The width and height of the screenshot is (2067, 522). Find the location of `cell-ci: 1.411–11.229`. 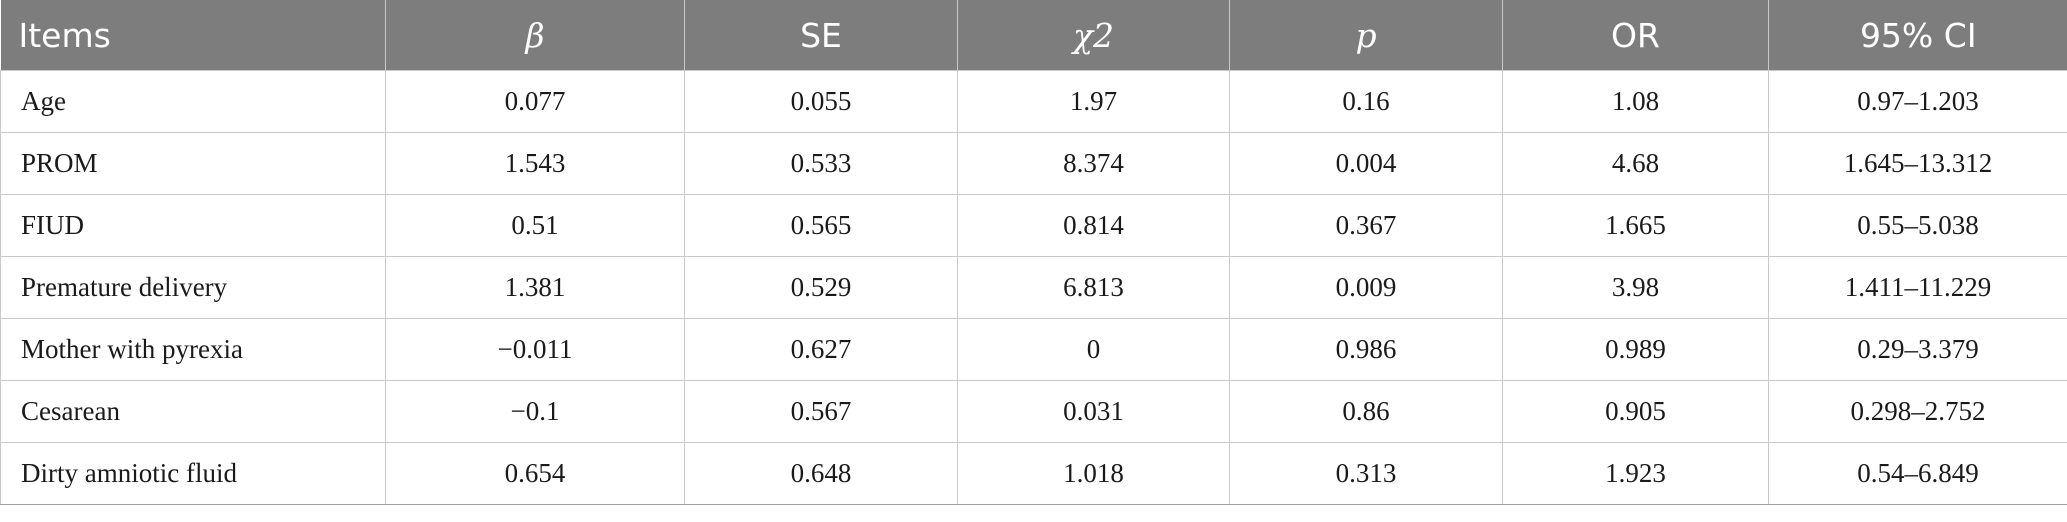

cell-ci: 1.411–11.229 is located at coordinates (1917, 287).